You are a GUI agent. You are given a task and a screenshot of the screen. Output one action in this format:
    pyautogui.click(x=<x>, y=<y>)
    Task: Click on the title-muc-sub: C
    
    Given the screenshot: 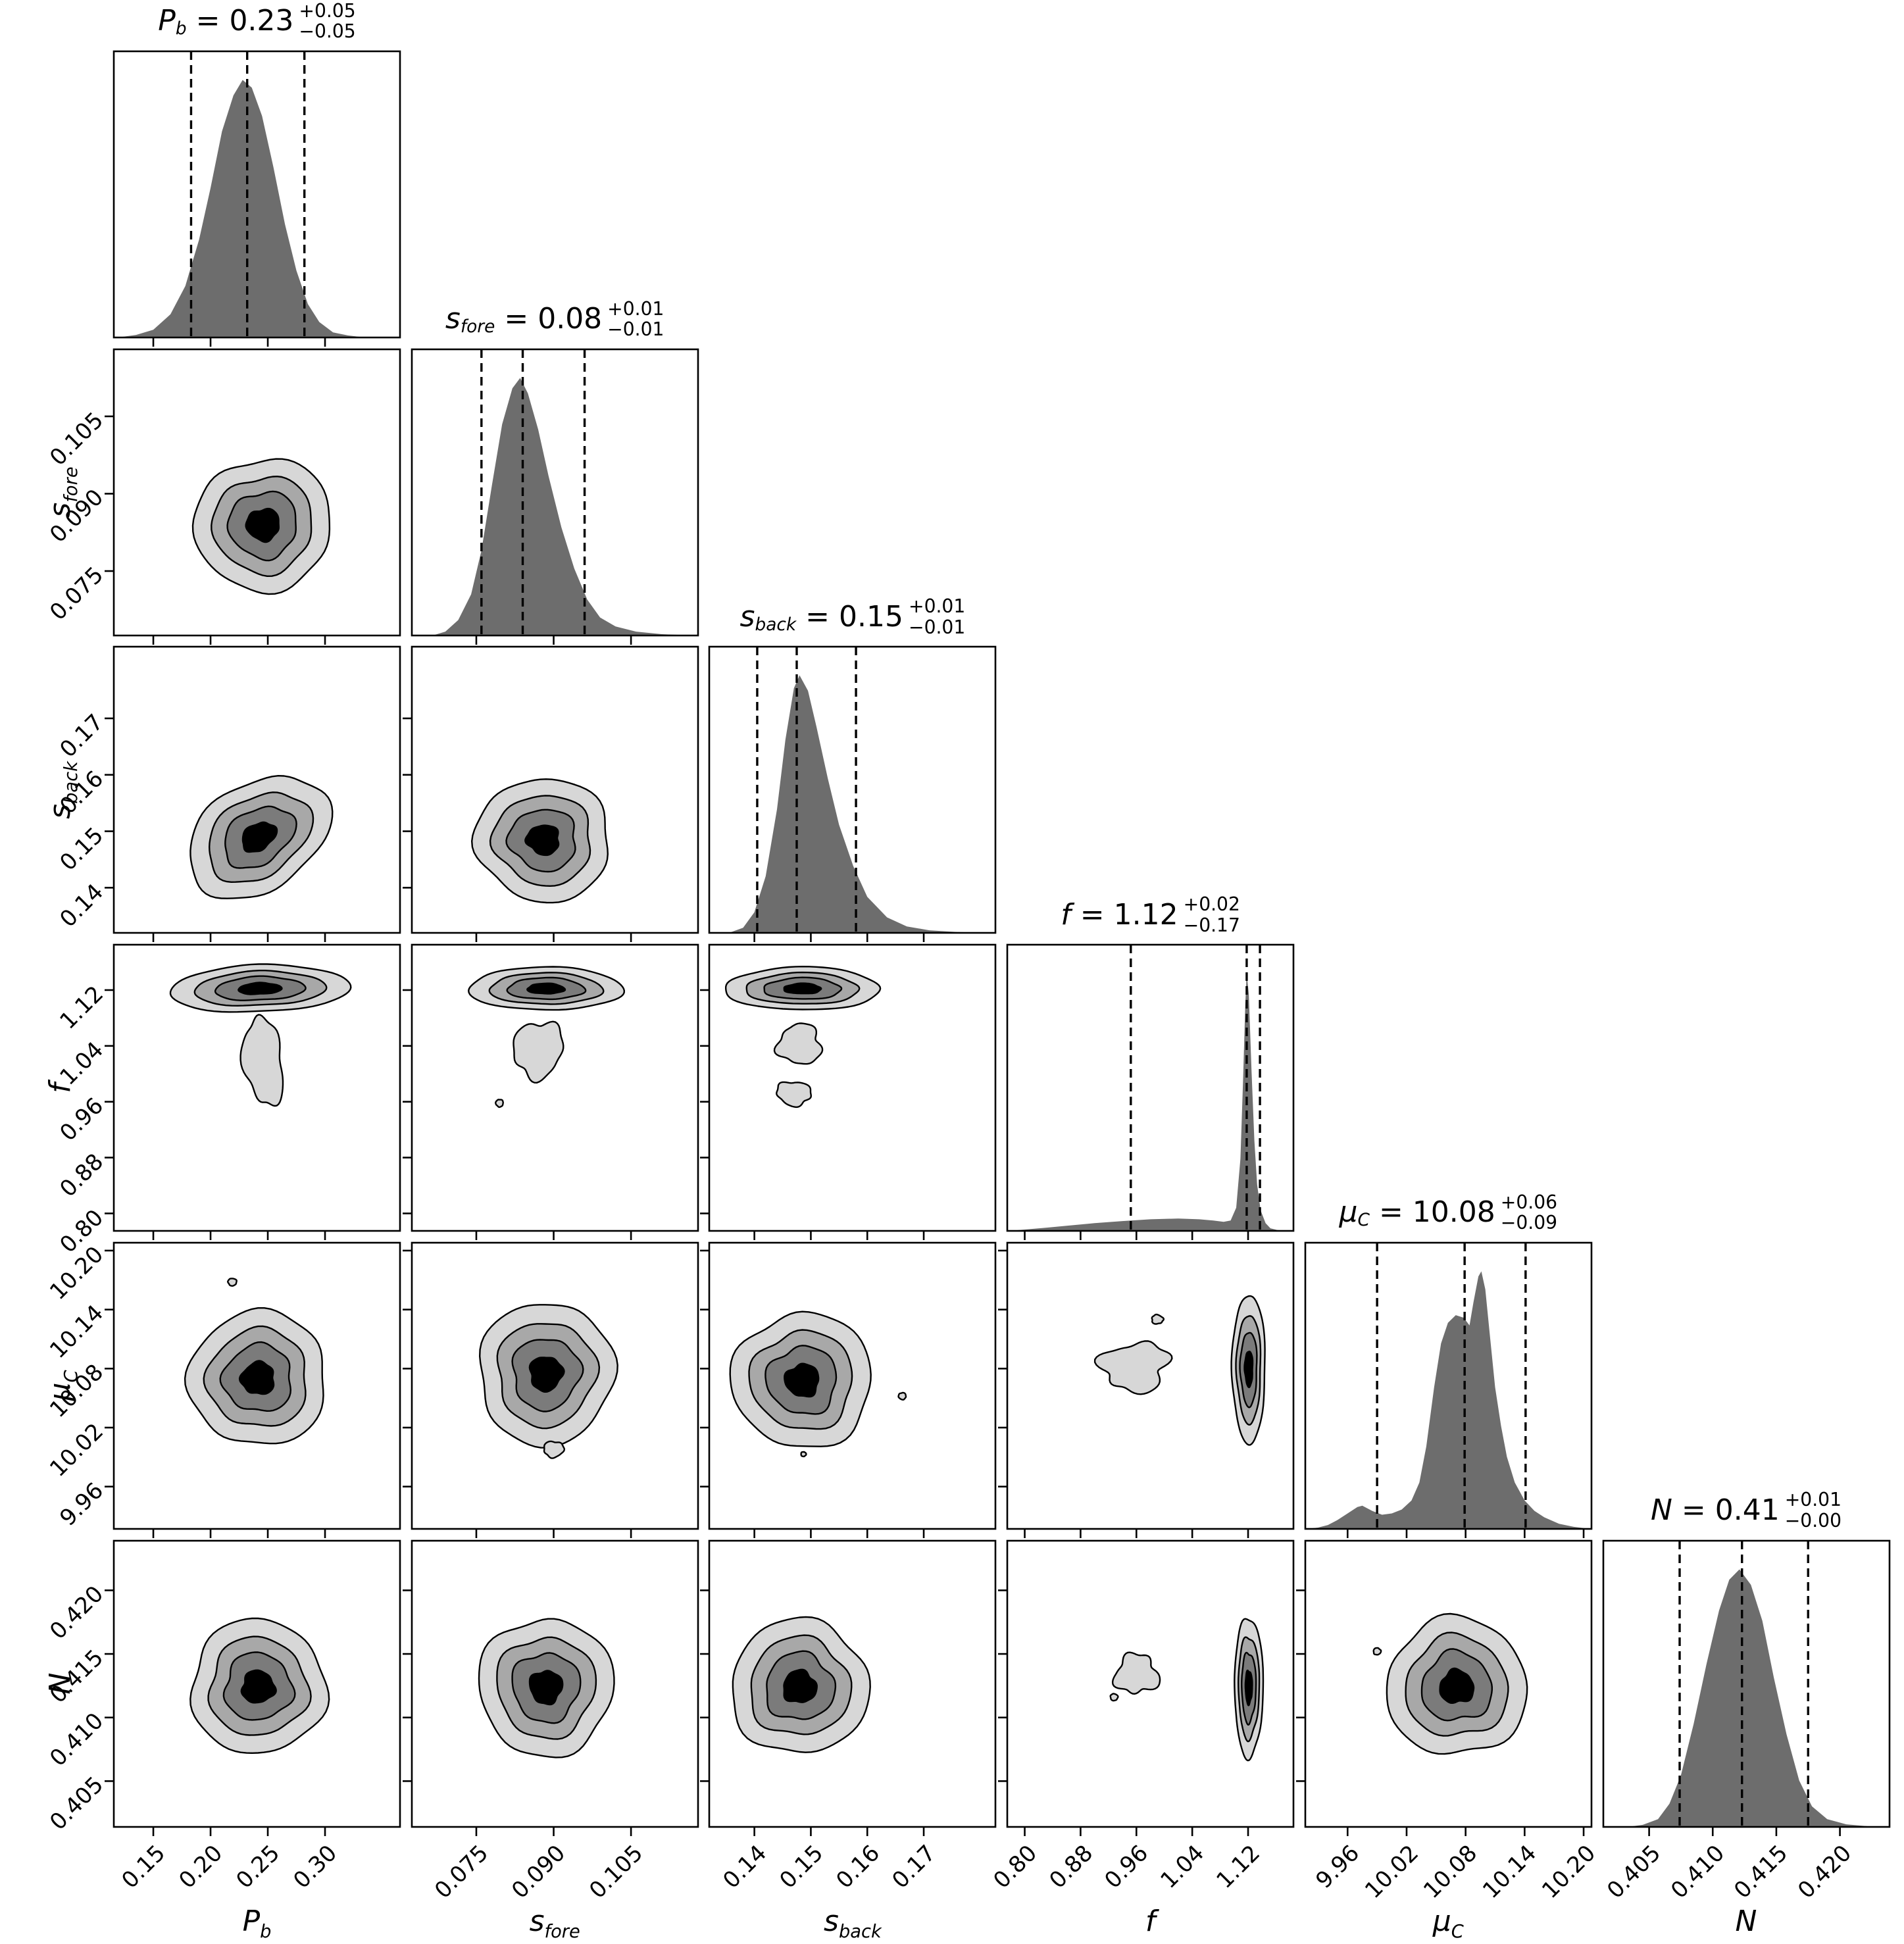 What is the action you would take?
    pyautogui.click(x=1363, y=1219)
    